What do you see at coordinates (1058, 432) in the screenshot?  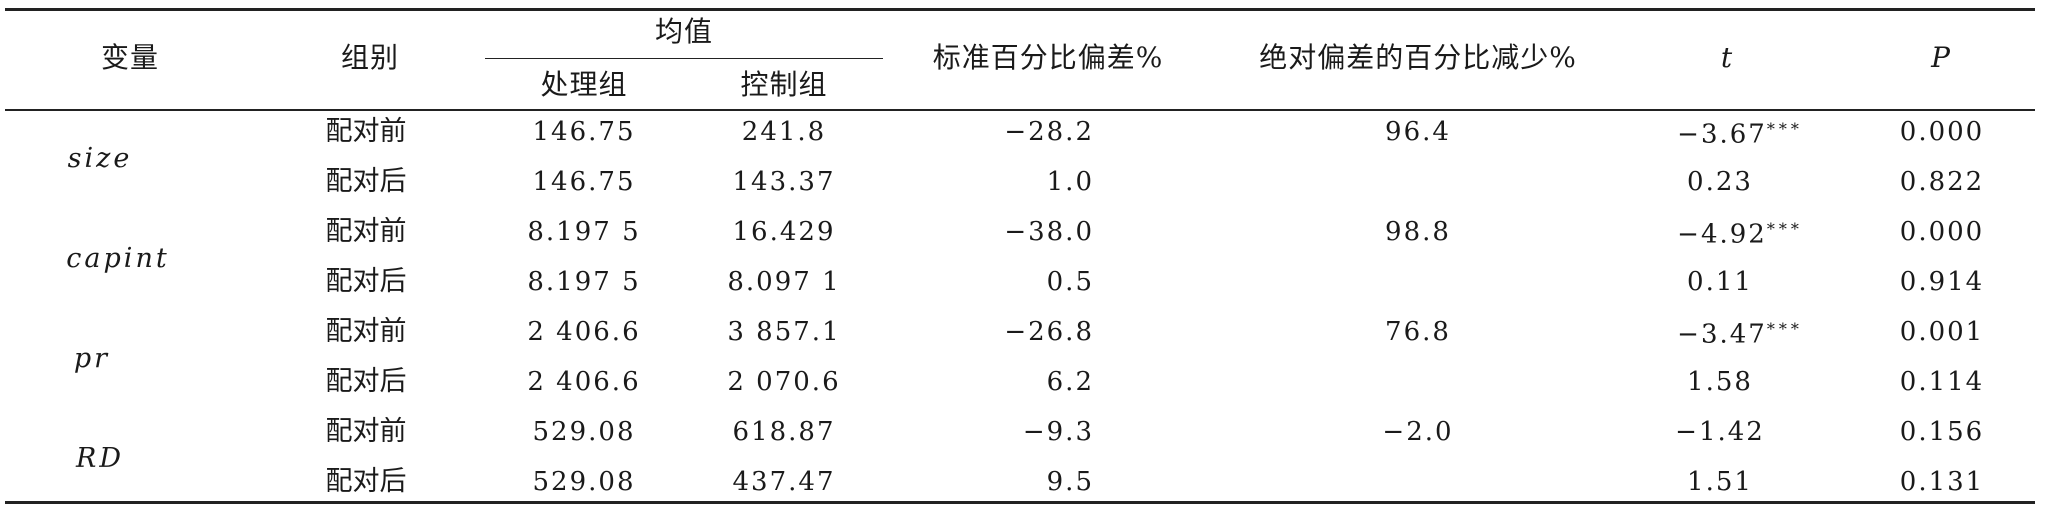 I see `table-cell-std-bias: −9.3` at bounding box center [1058, 432].